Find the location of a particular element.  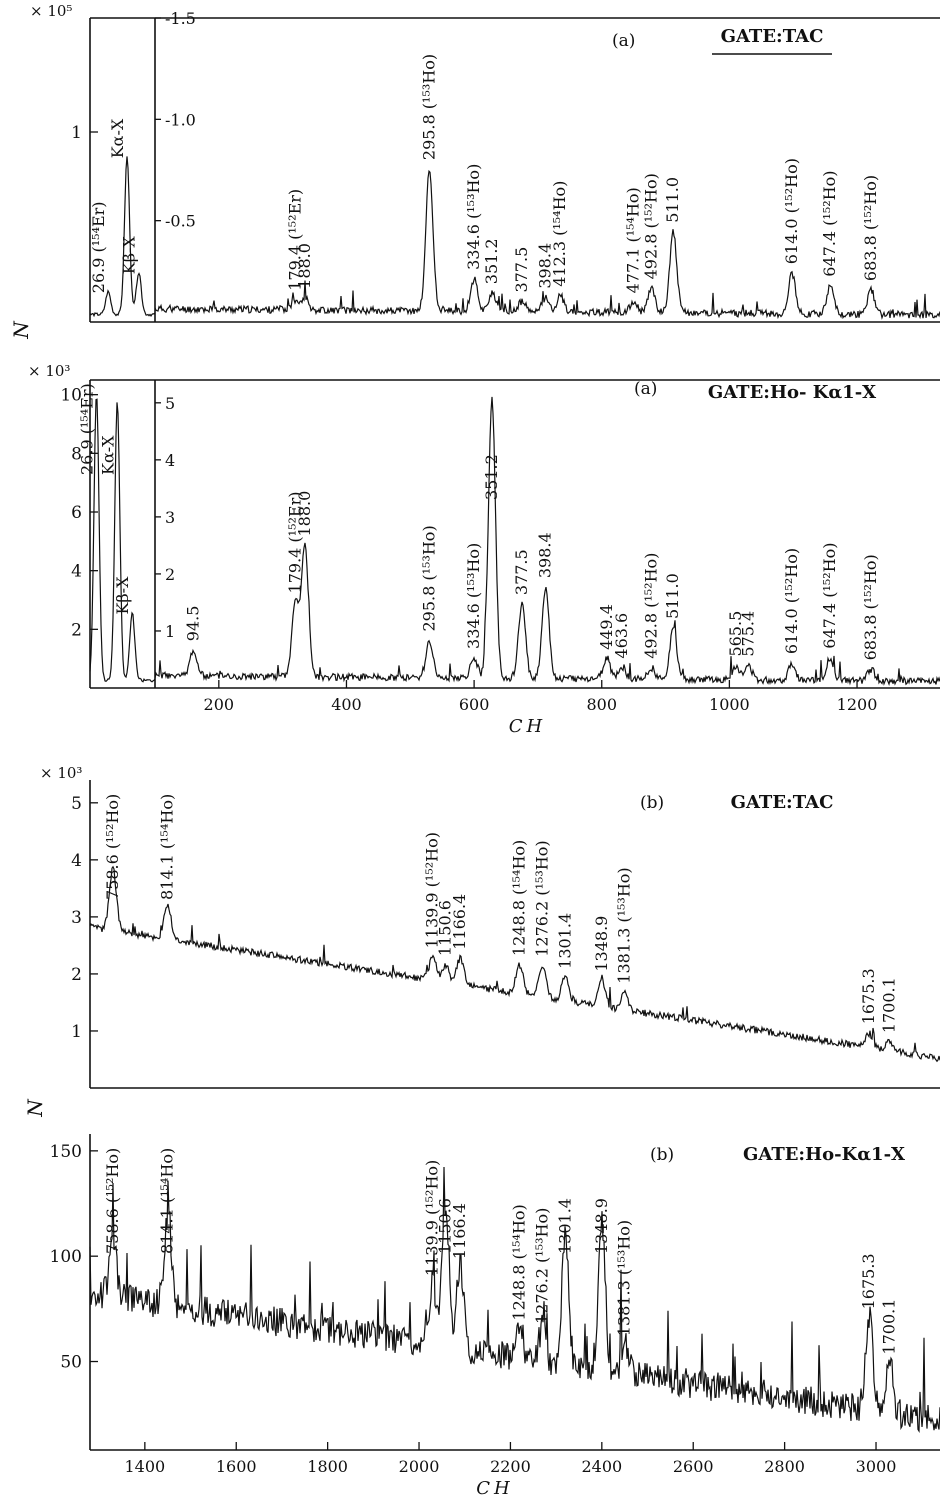

peak-label: 758.6 (¹⁵²Ho) is located at coordinates (112, 847).